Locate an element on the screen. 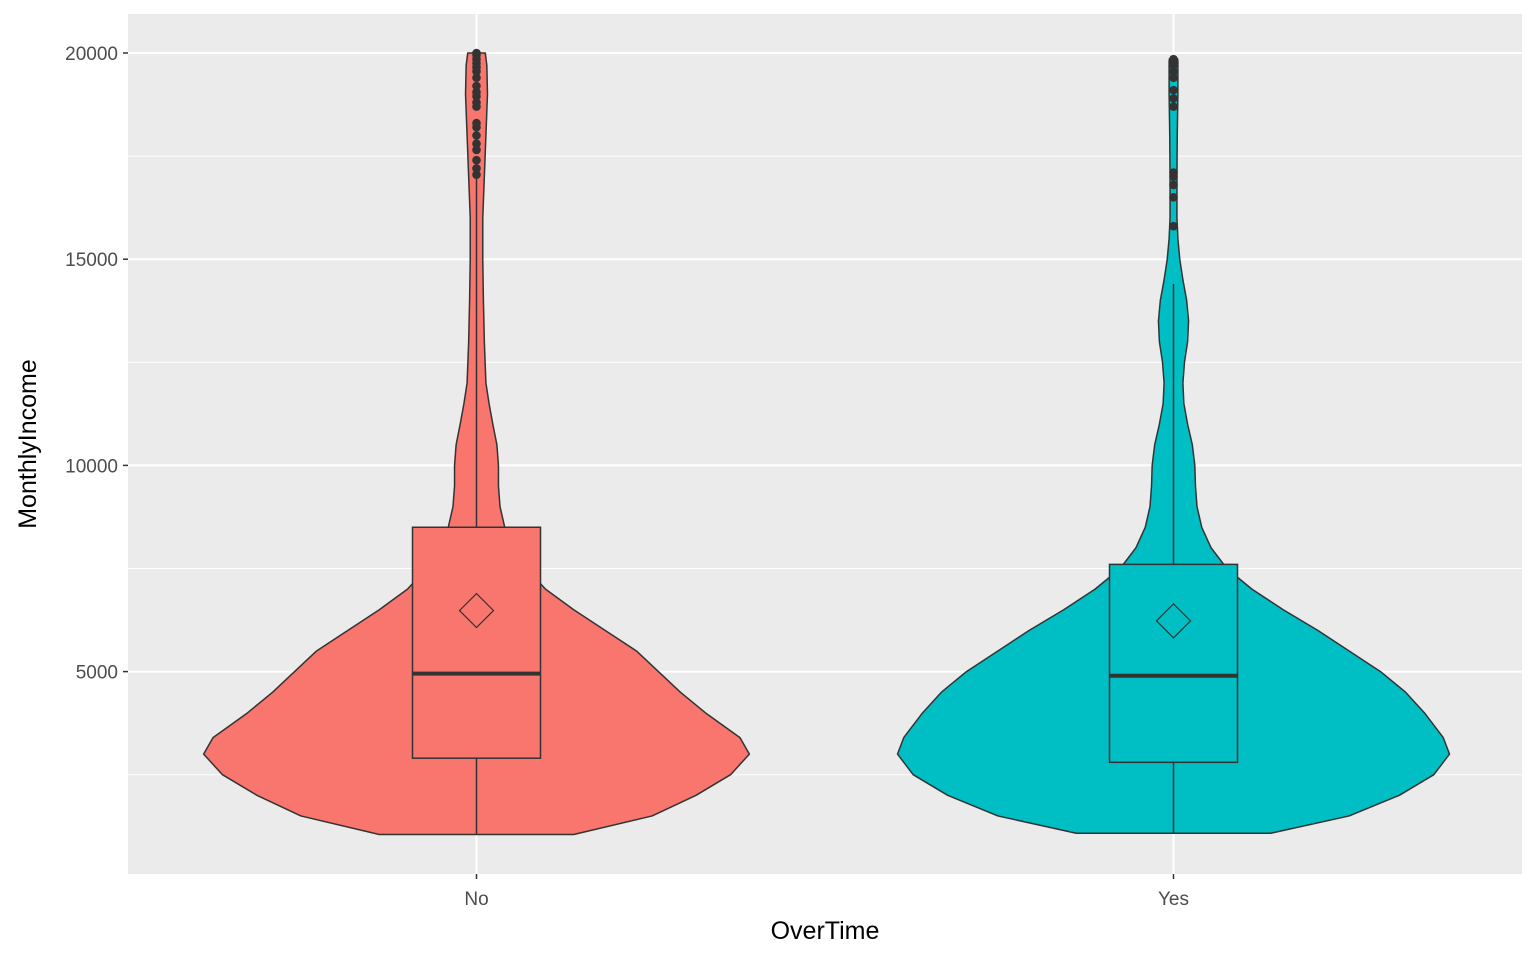 This screenshot has height=960, width=1536. y-tick-label: 5000 is located at coordinates (97, 673).